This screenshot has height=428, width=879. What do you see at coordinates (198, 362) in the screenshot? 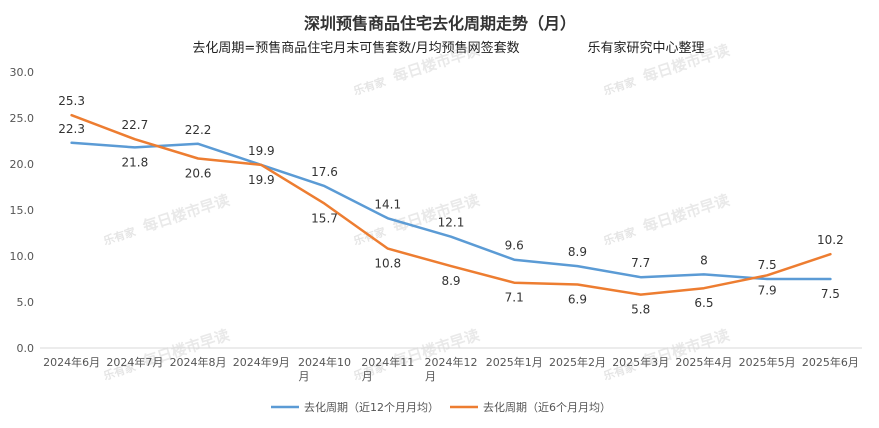
I see `x-tick-label: 2024年8月` at bounding box center [198, 362].